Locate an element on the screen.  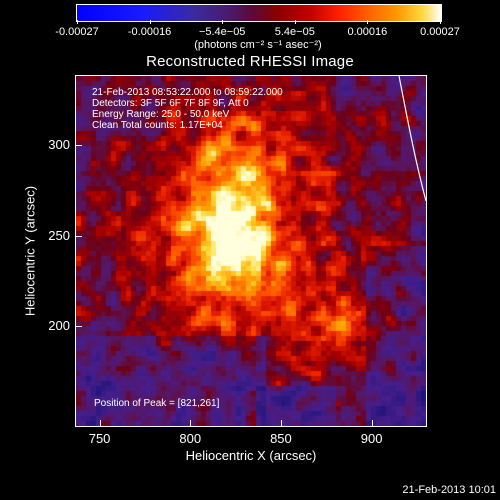
time-range-text: 21-Feb-2013 08:53:22.000 to 08:59:22.000 is located at coordinates (187, 92).